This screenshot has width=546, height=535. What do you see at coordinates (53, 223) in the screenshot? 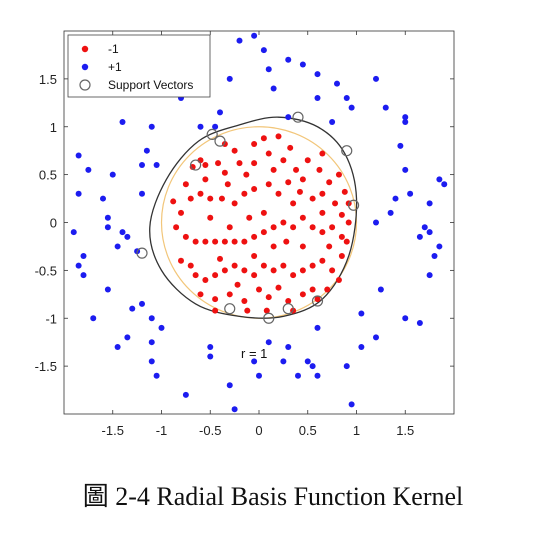
I see `y-tick-label: 0` at bounding box center [53, 223].